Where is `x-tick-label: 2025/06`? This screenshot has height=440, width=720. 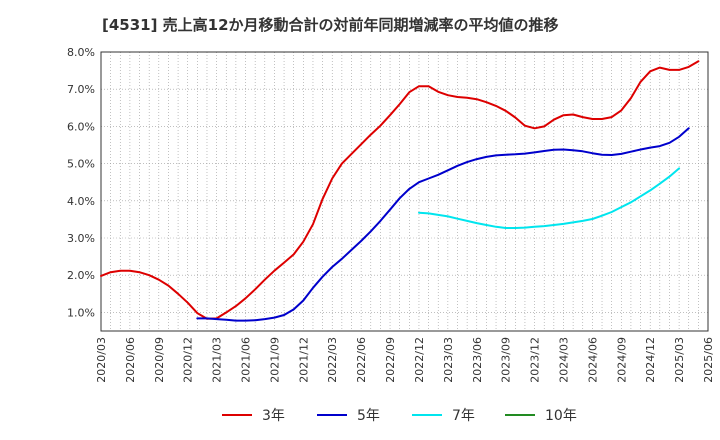 x-tick-label: 2025/06 is located at coordinates (708, 360).